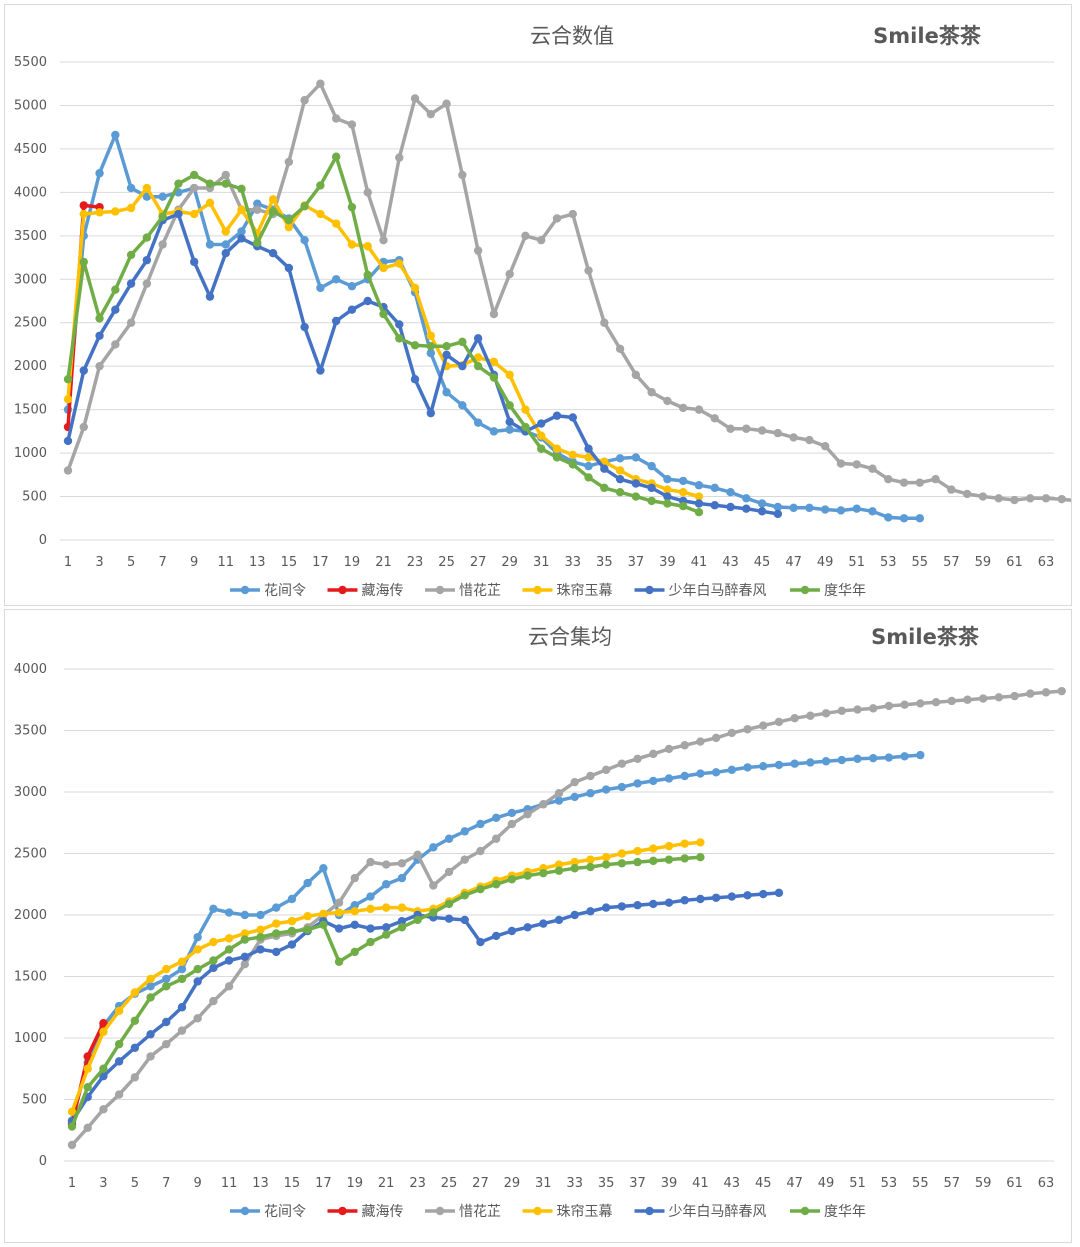 Image resolution: width=1080 pixels, height=1247 pixels. I want to click on legend-item: 藏海传, so click(365, 591).